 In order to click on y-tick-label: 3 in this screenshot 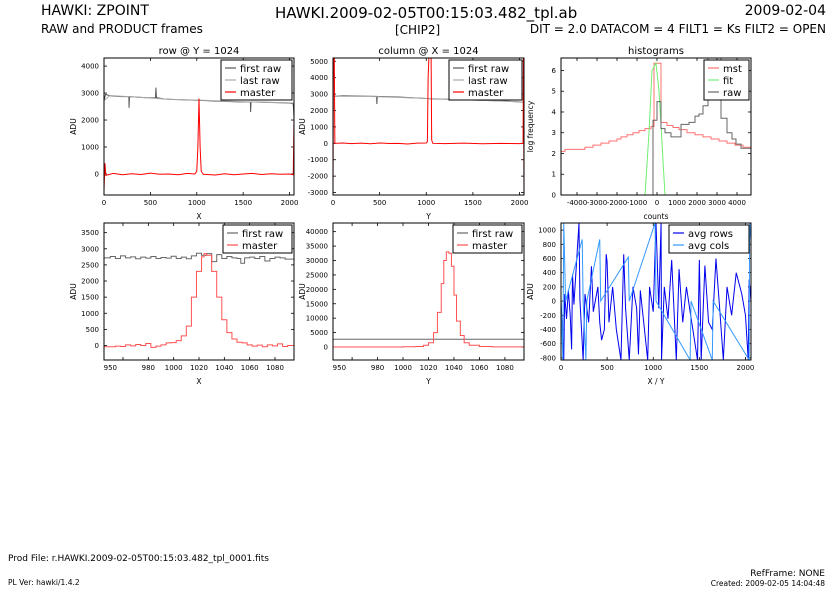, I will do `click(554, 133)`.